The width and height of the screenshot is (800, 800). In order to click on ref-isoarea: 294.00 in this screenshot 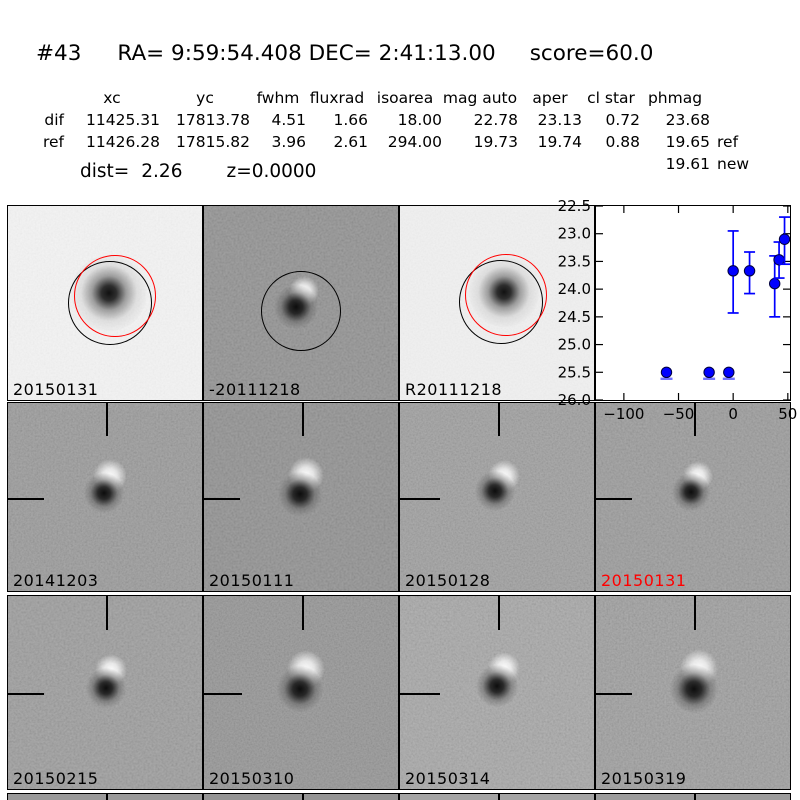, I will do `click(414, 142)`.